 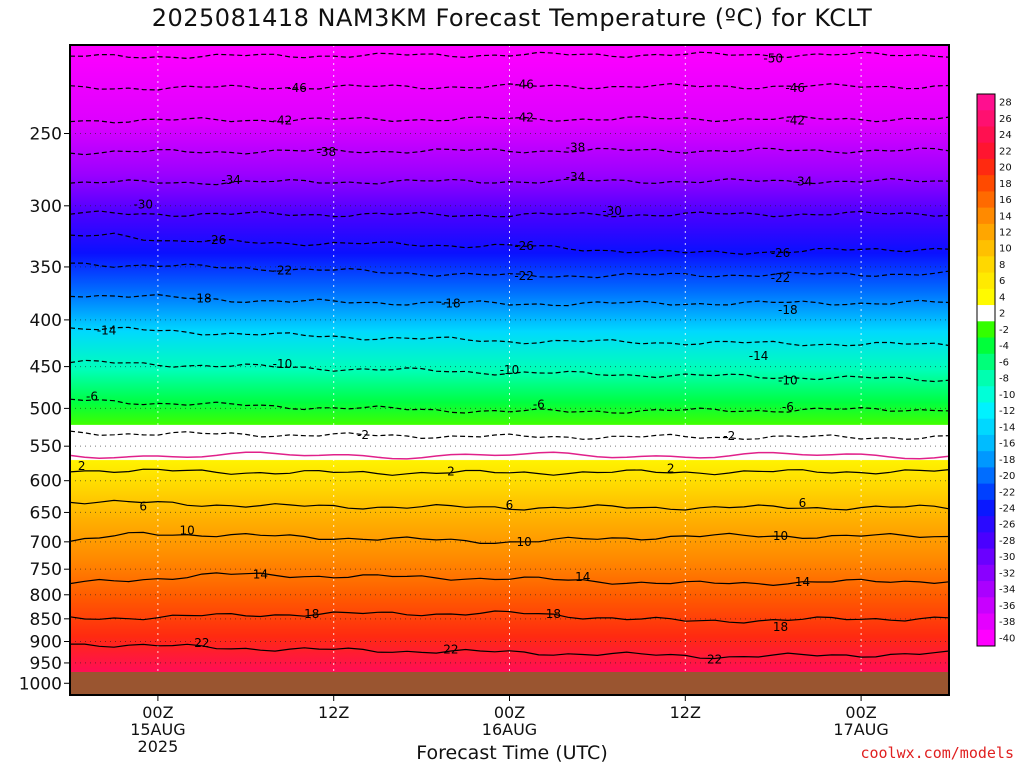 I want to click on y-tick-label: 500, so click(x=46, y=409).